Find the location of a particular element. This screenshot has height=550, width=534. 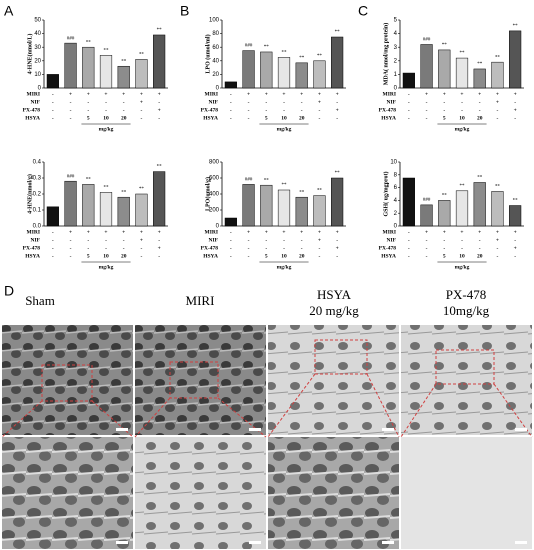

y-axis-label: MDA( nmol/mg protein) is located at coordinates (385, 54).